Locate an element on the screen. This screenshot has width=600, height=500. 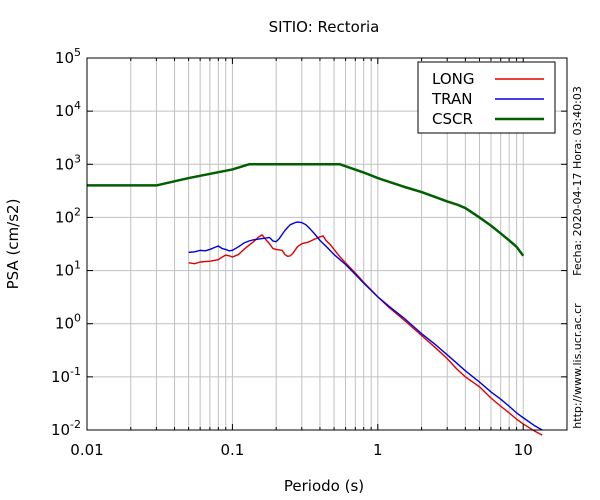
chart-title: SITIO: Rectoria is located at coordinates (324, 27).